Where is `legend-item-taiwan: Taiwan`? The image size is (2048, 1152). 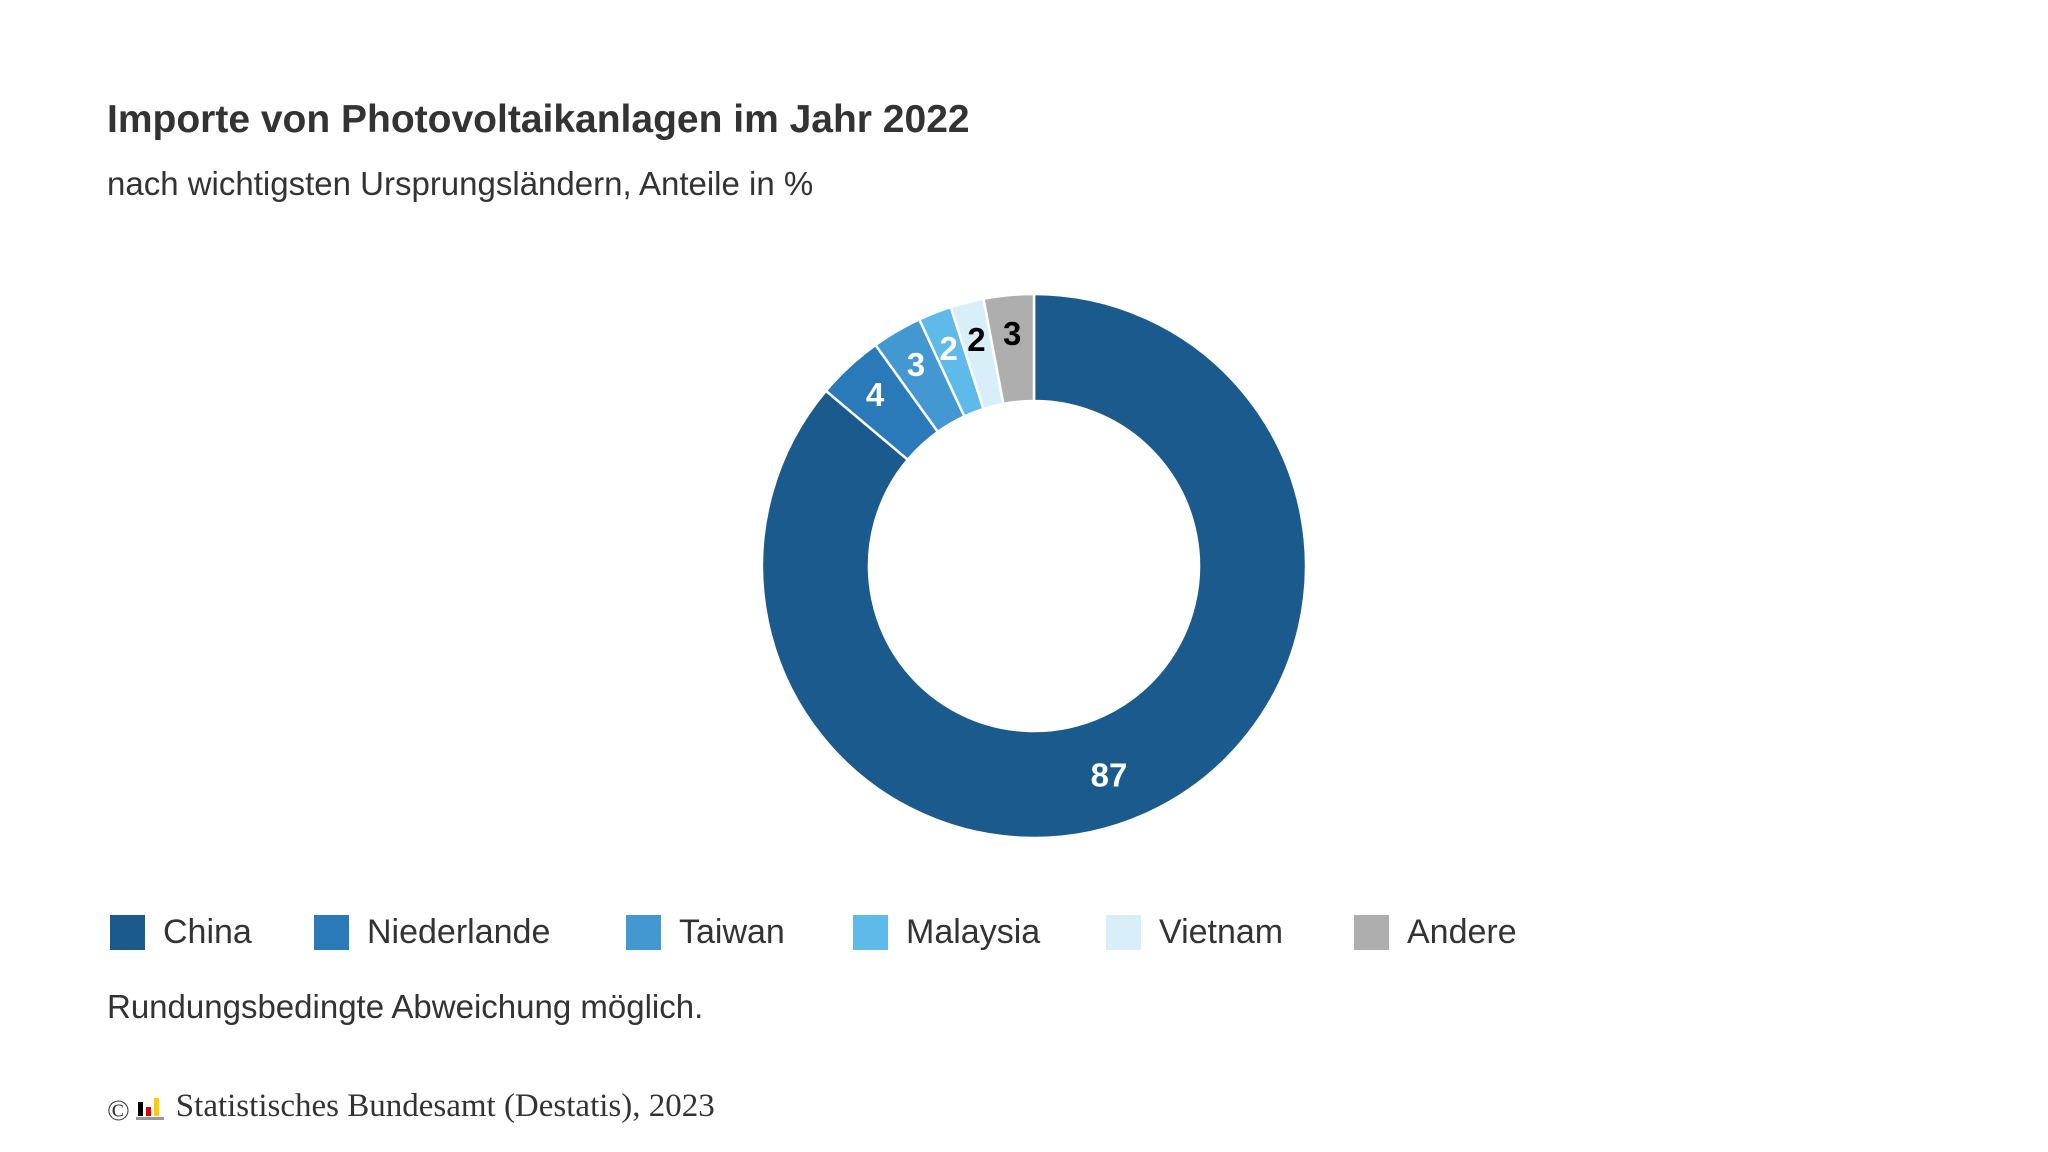 legend-item-taiwan: Taiwan is located at coordinates (705, 932).